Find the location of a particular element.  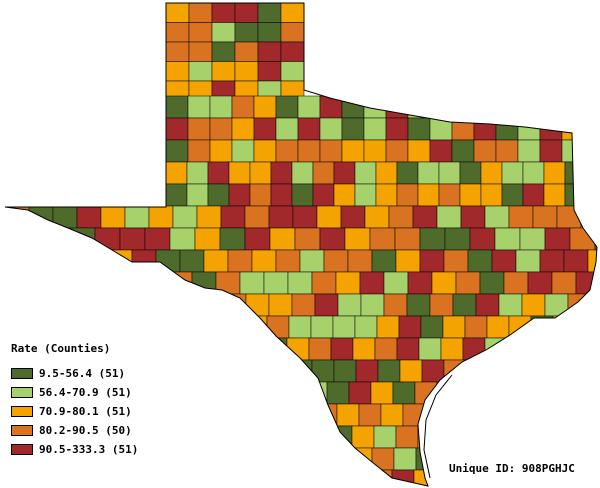

legend-label: 90.5-333.3 (51) is located at coordinates (89, 449).